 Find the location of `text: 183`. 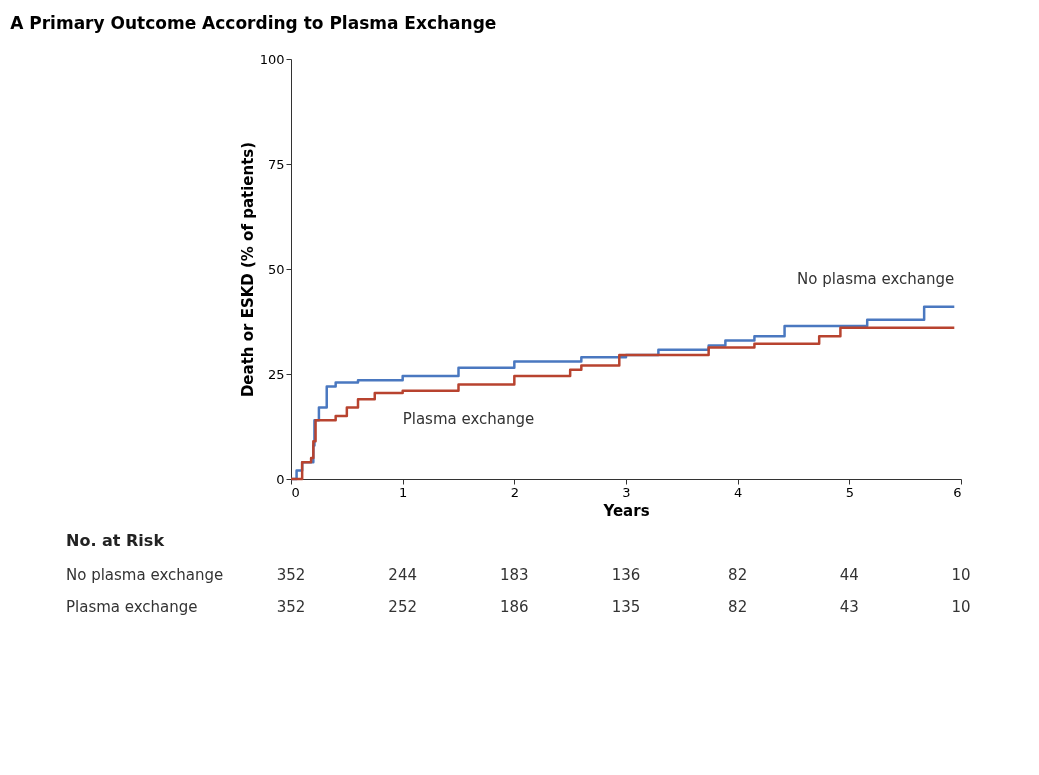

text: 183 is located at coordinates (514, 574).